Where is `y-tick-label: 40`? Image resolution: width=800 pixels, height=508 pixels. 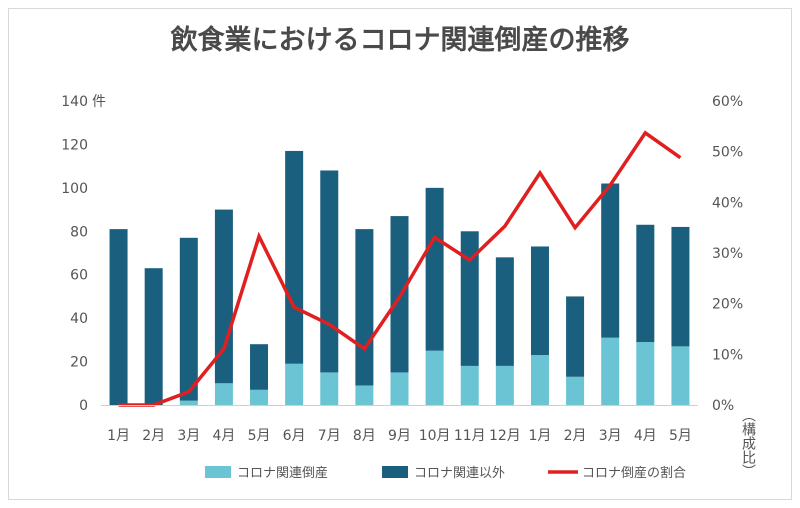 y-tick-label: 40 is located at coordinates (79, 319).